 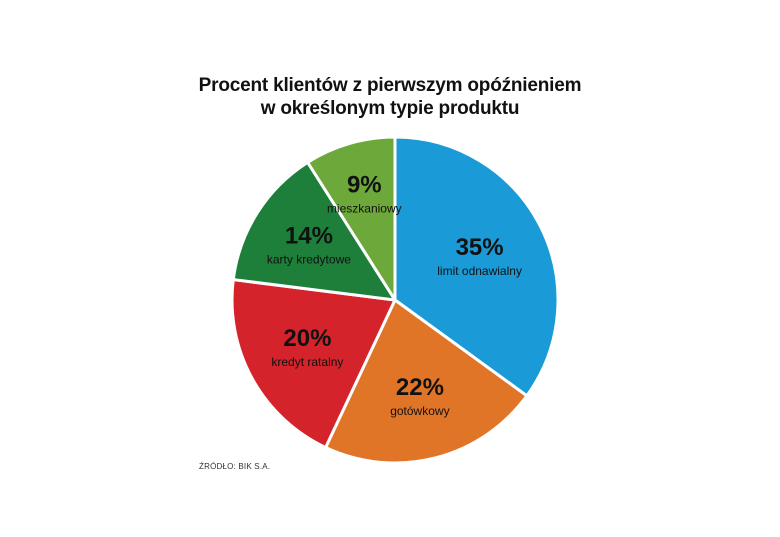 I want to click on slice-value-label-gotówkowy: 22%, so click(x=420, y=387).